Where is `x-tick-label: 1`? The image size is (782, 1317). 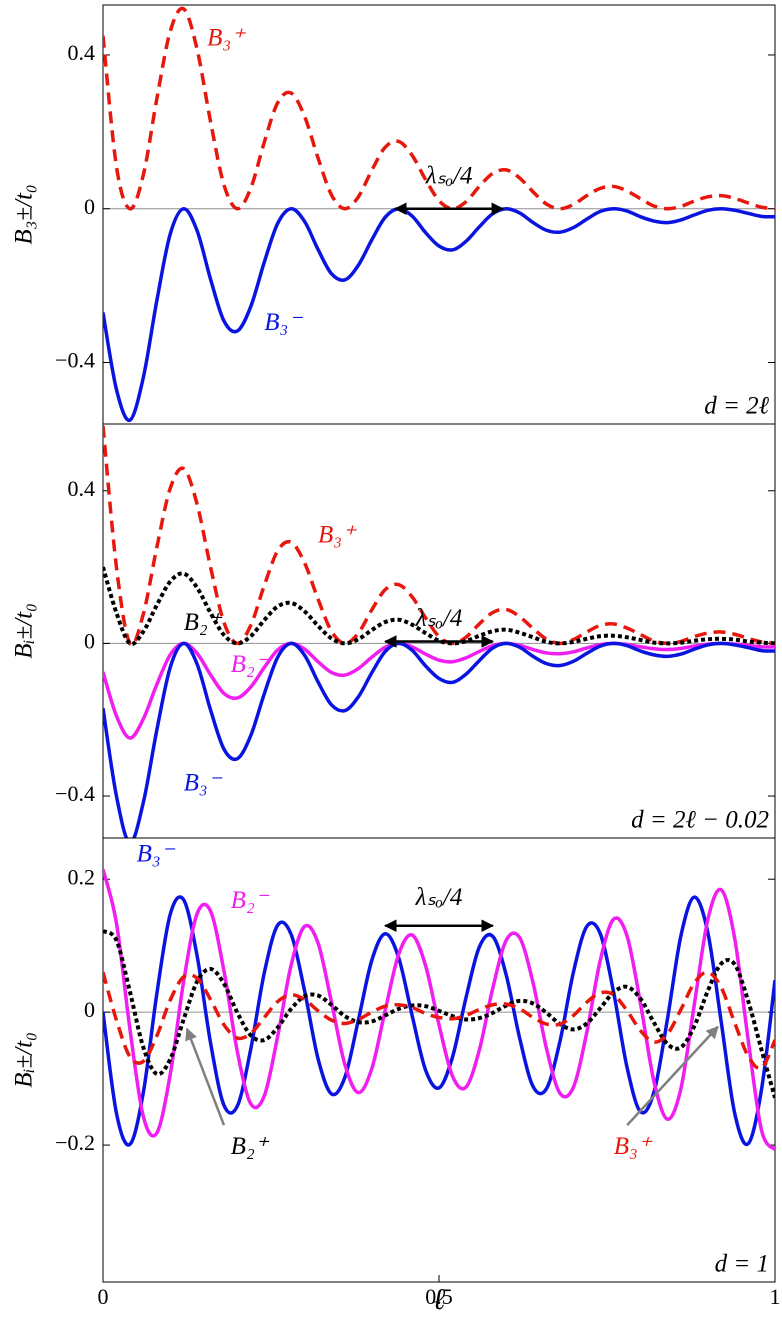 x-tick-label: 1 is located at coordinates (775, 1296).